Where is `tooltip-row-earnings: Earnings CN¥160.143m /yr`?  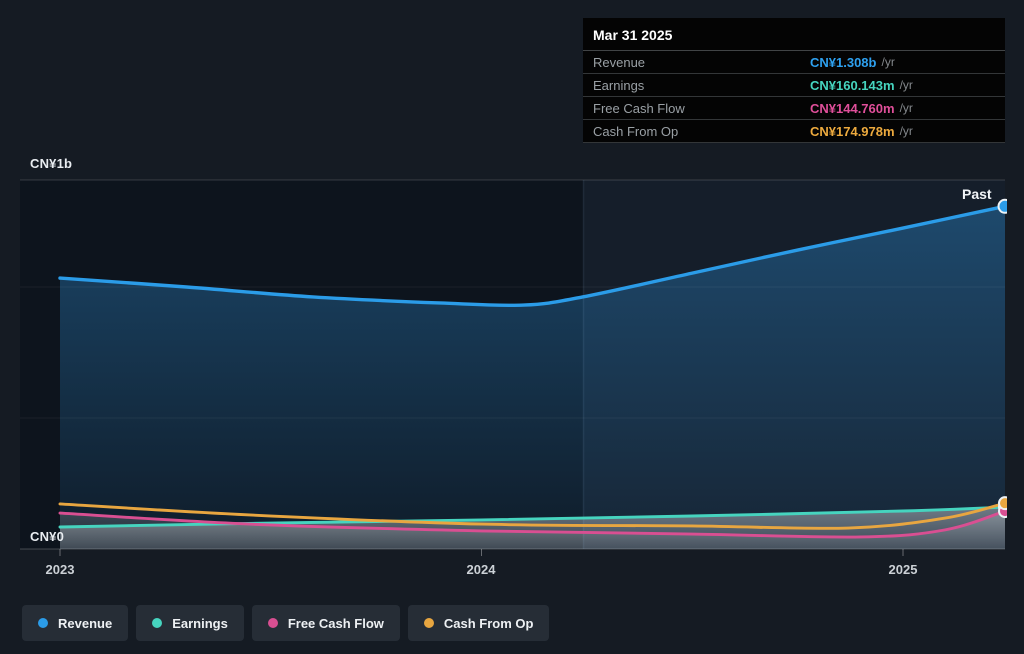
tooltip-row-earnings: Earnings CN¥160.143m /yr is located at coordinates (794, 85).